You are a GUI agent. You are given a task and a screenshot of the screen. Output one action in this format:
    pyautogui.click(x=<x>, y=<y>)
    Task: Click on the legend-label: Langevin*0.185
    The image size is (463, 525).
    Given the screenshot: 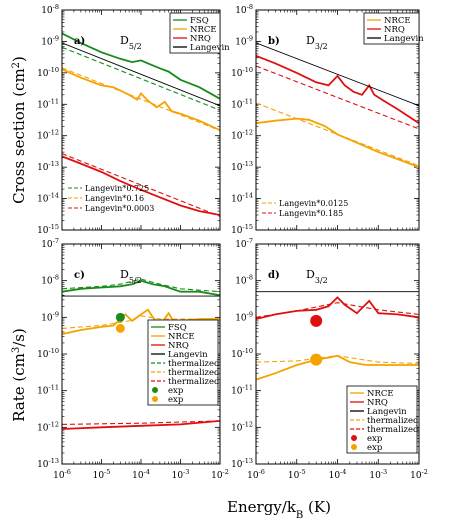 What is the action you would take?
    pyautogui.click(x=311, y=213)
    